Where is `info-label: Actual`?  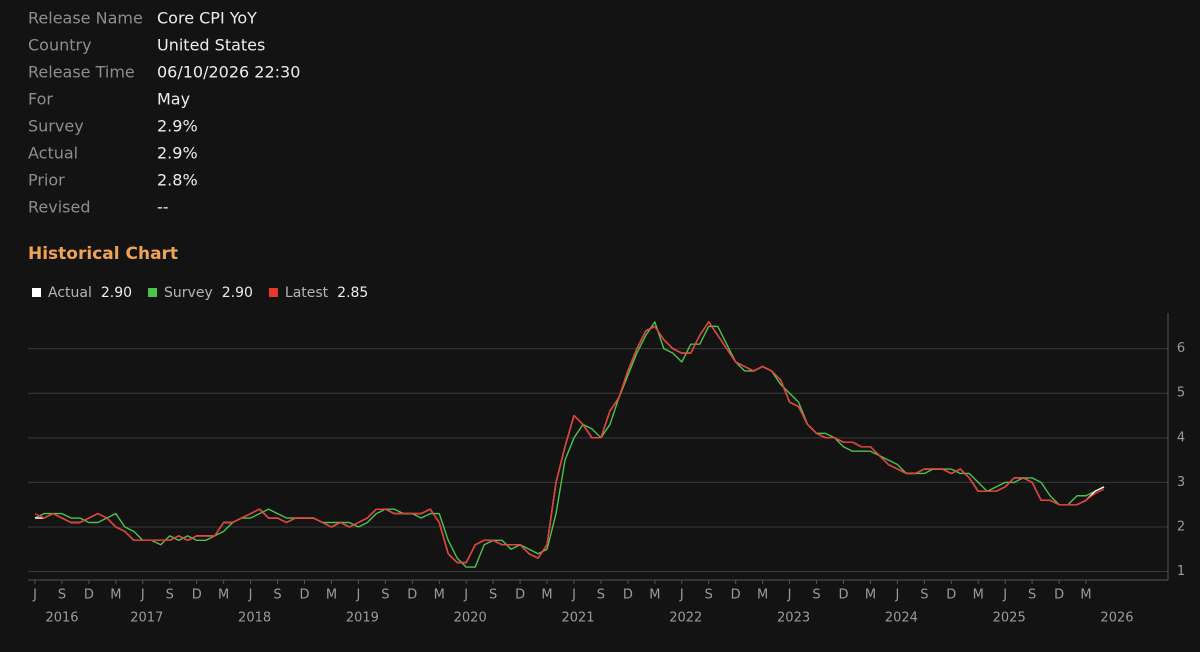 info-label: Actual is located at coordinates (53, 153).